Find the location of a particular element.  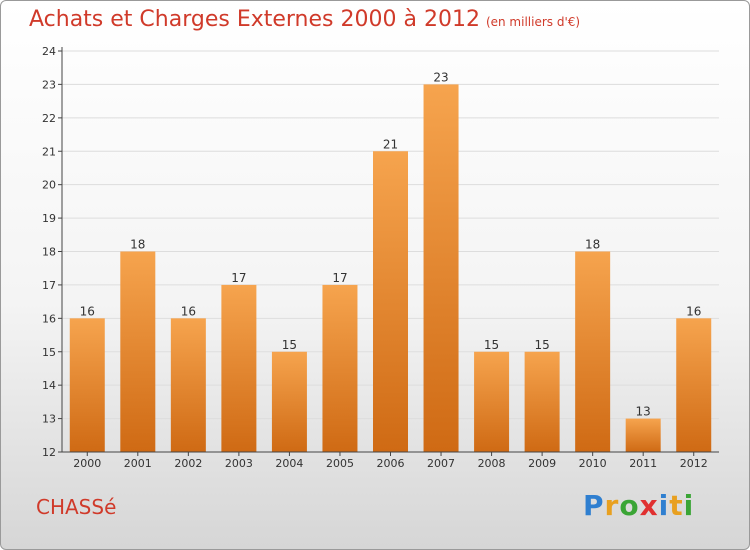

proxiti-logo: Proxiti is located at coordinates (638, 505).